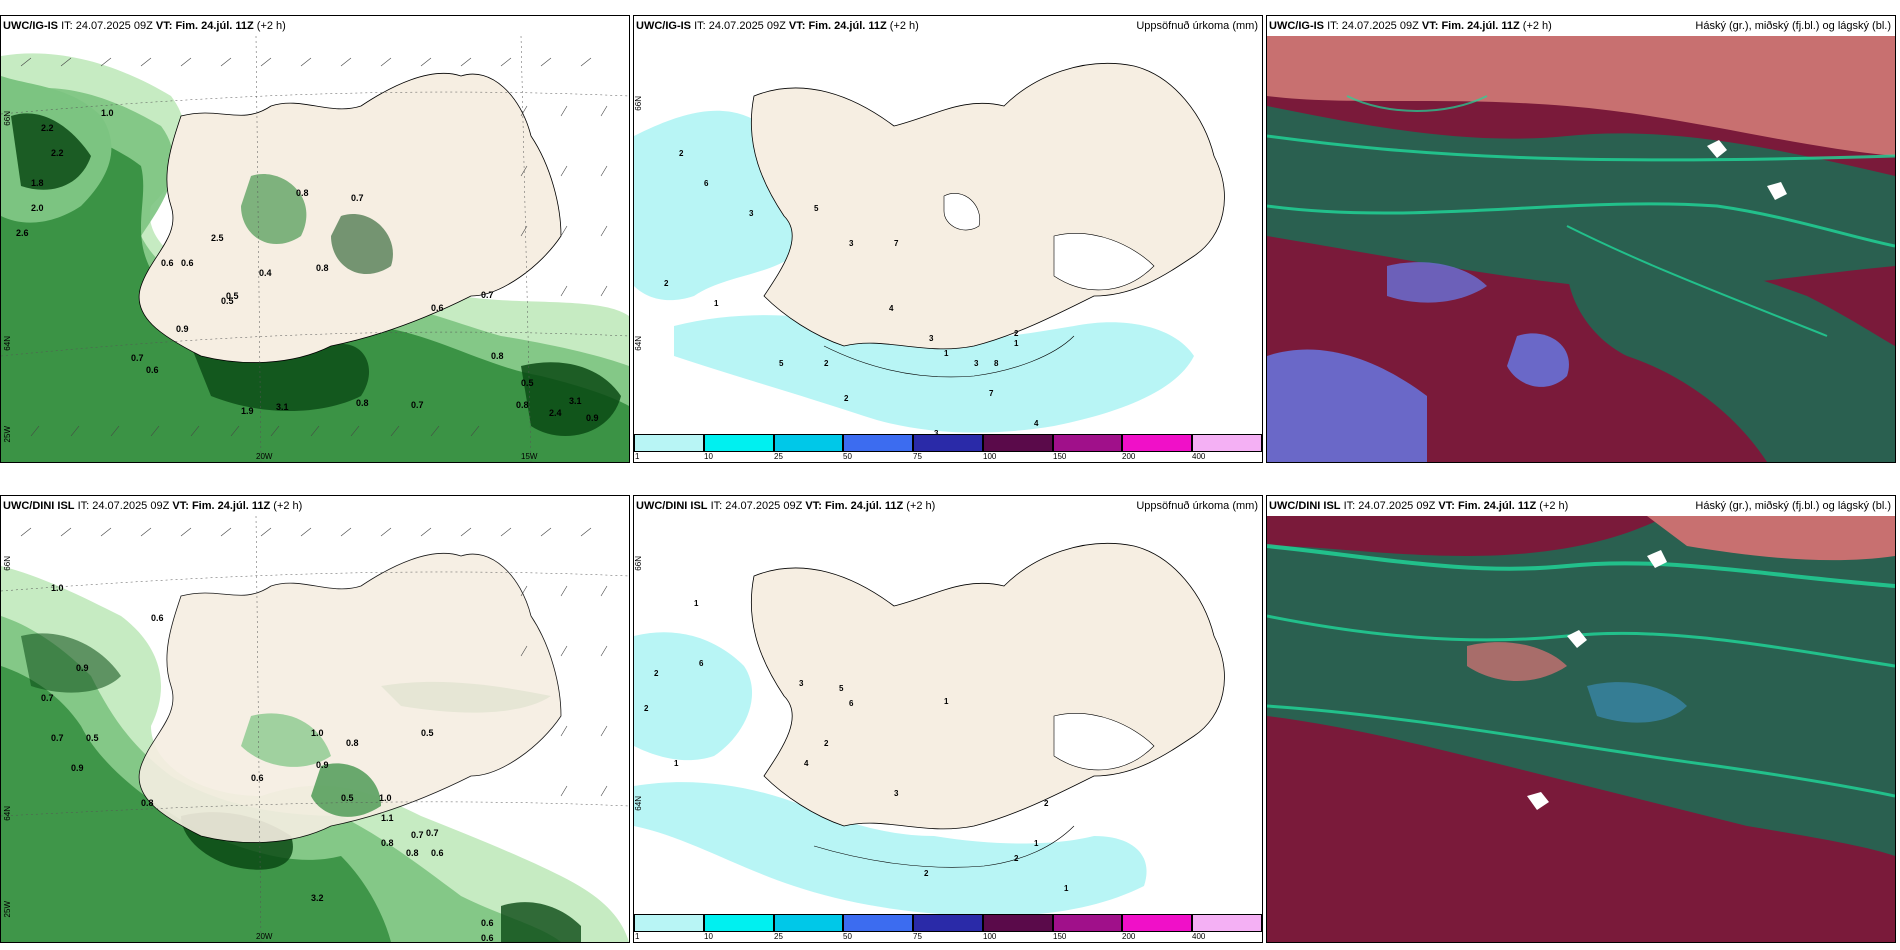  Describe the element at coordinates (778, 936) in the screenshot. I see `colorbar-tick: 25` at that location.